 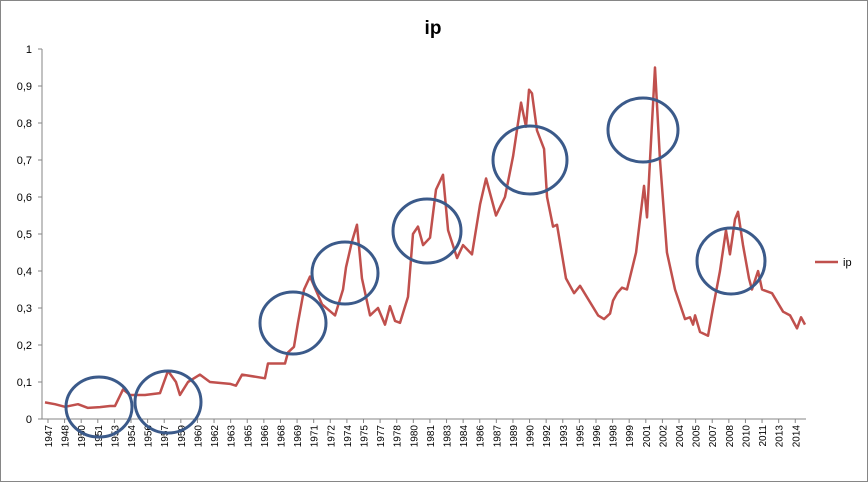 What do you see at coordinates (24, 161) in the screenshot?
I see `y-tick-label: 0,7` at bounding box center [24, 161].